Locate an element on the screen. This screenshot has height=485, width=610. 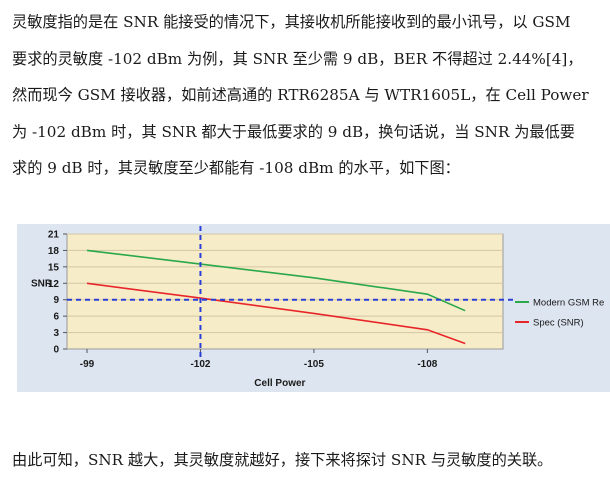
x-tick-label: -108 is located at coordinates (427, 364).